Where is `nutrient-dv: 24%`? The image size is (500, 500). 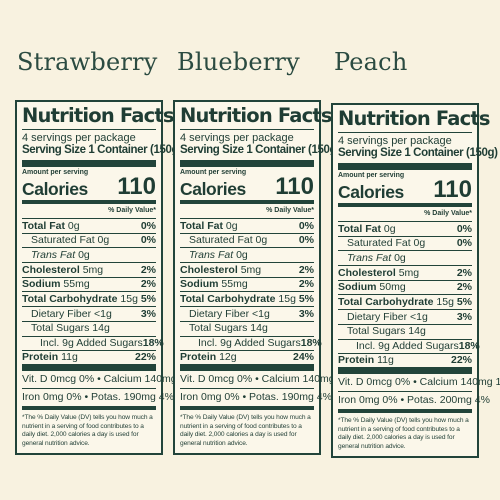 nutrient-dv: 24% is located at coordinates (303, 357).